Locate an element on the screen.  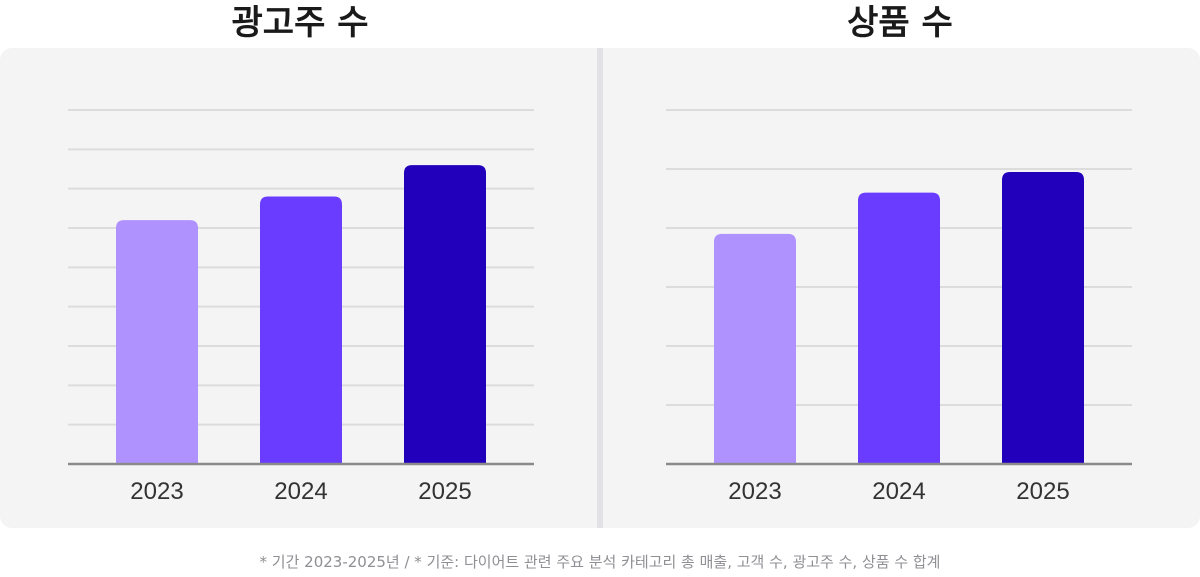
panel-divider is located at coordinates (600, 288).